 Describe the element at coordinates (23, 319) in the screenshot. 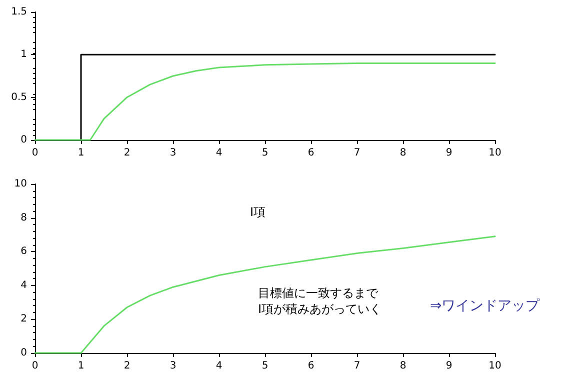

I see `y-tick-label: 2` at that location.